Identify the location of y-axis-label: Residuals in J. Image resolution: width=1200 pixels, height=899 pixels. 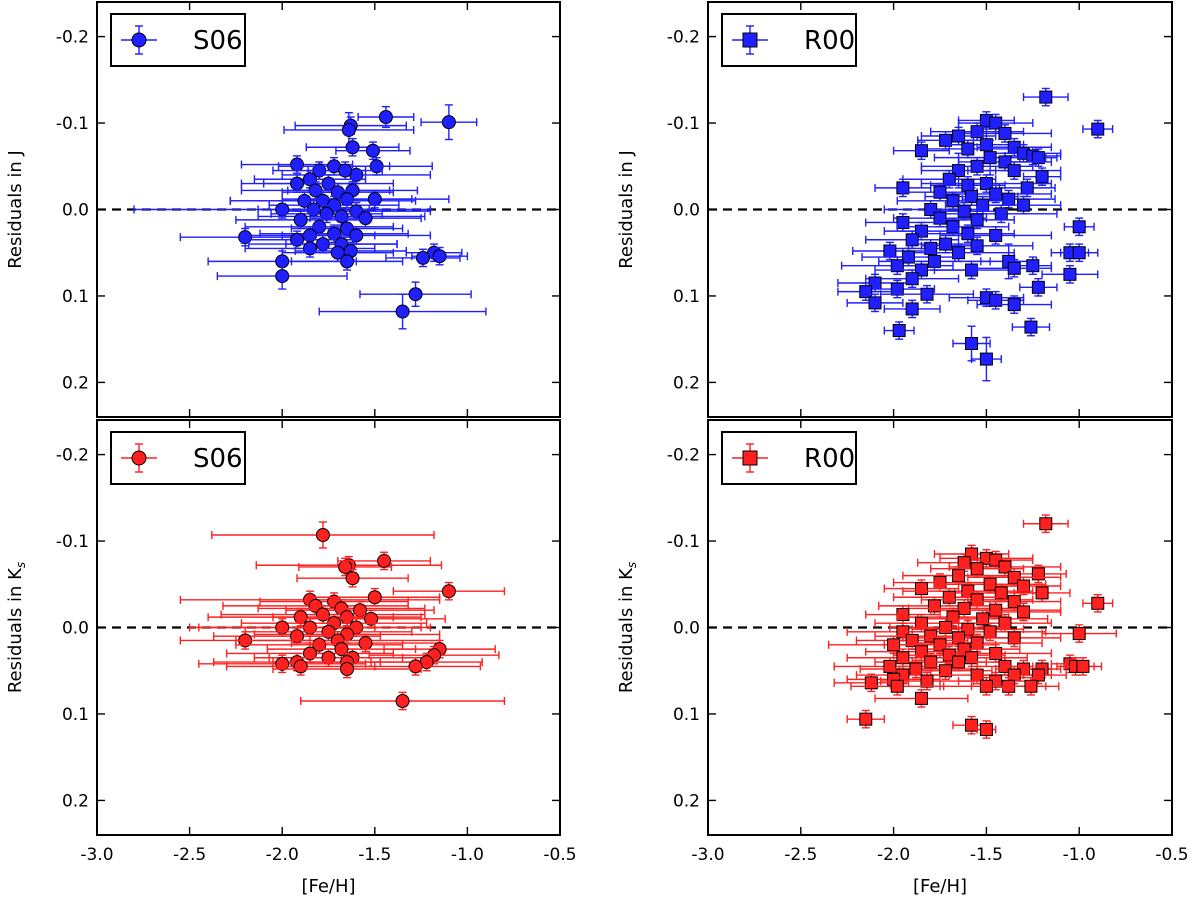
(15, 209).